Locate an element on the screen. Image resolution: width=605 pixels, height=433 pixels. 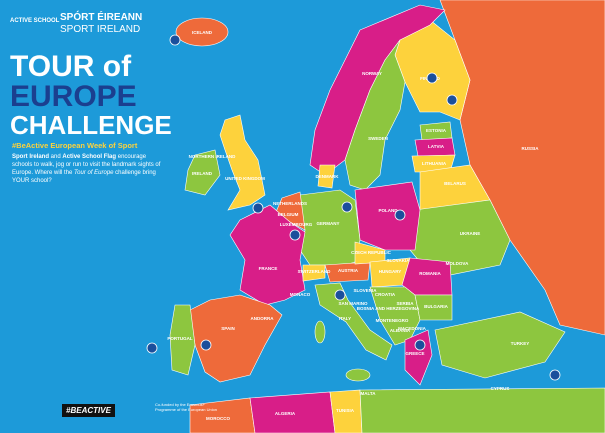
country-label: CYPRUS is located at coordinates (500, 388).